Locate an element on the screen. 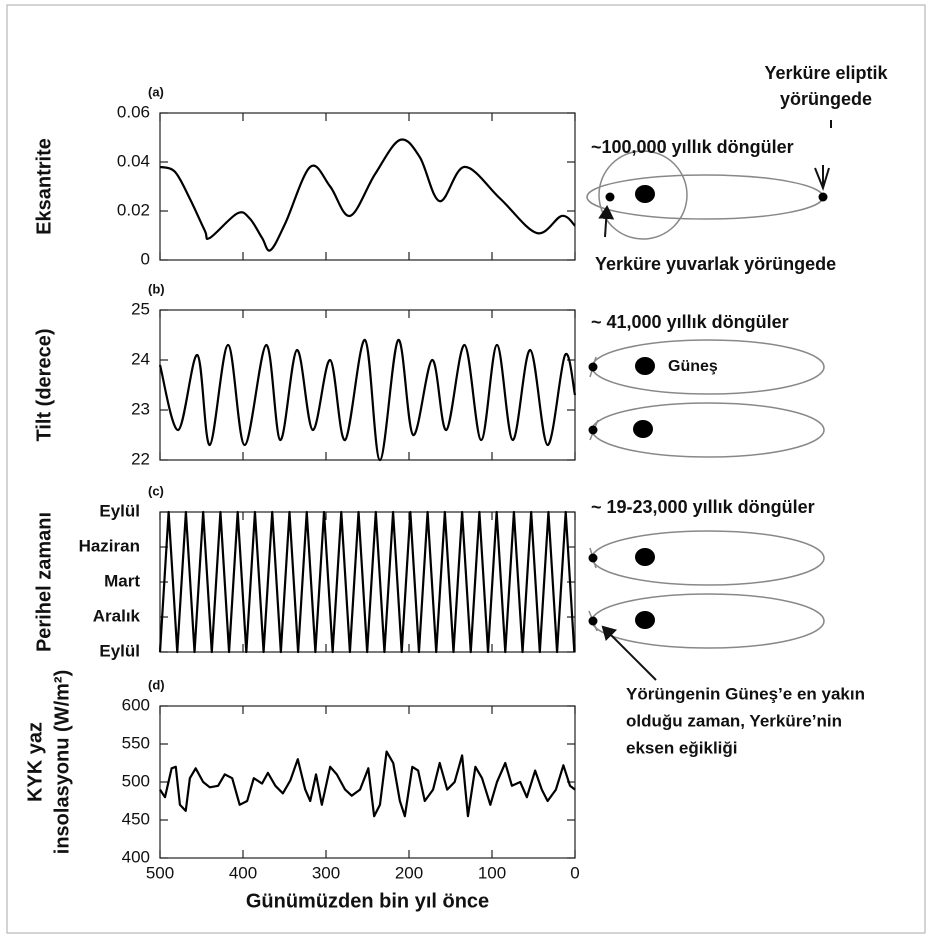  y-tick-label: 0 is located at coordinates (145, 258).